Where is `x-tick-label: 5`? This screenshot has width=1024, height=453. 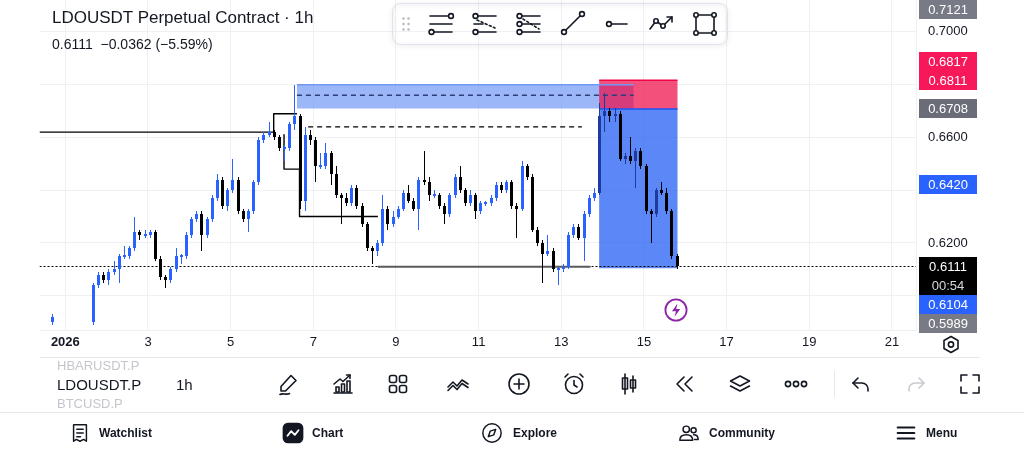
x-tick-label: 5 is located at coordinates (231, 342).